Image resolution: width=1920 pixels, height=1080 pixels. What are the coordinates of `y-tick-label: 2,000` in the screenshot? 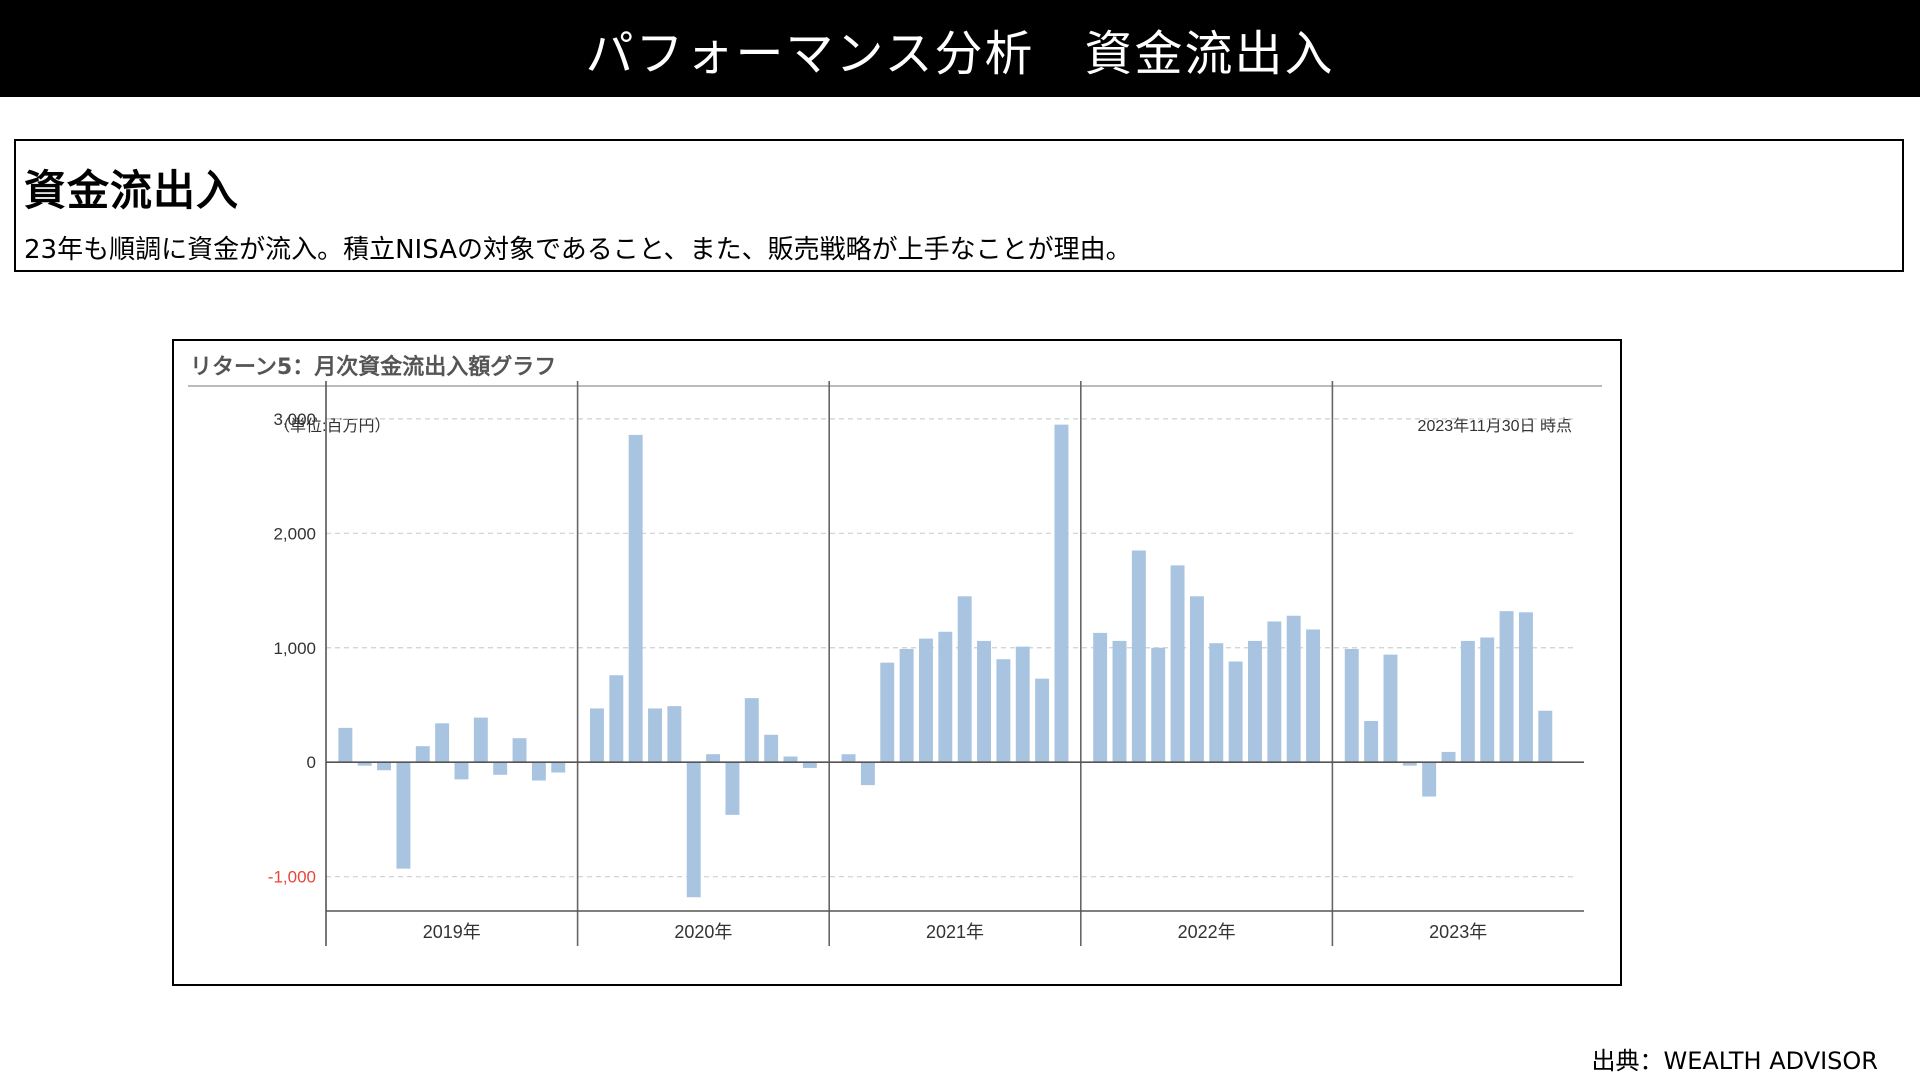 It's located at (294, 533).